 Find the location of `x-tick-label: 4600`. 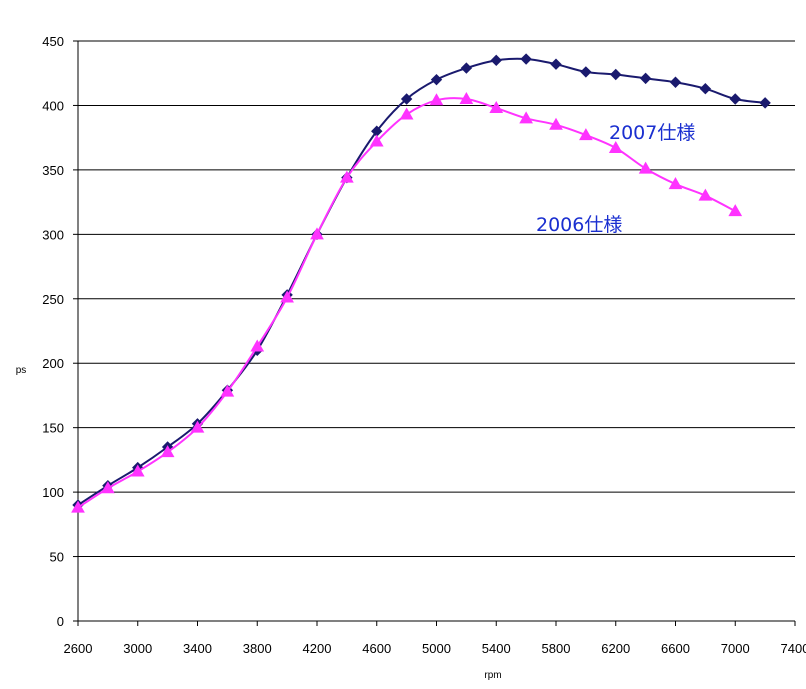

x-tick-label: 4600 is located at coordinates (376, 648).